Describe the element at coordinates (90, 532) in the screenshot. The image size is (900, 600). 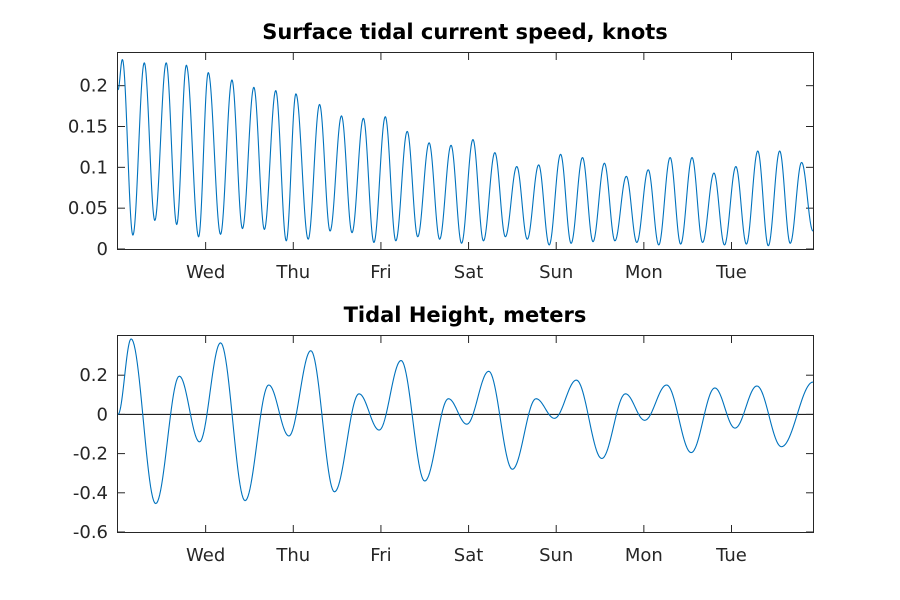
I see `y-tick-label: -0.6` at that location.